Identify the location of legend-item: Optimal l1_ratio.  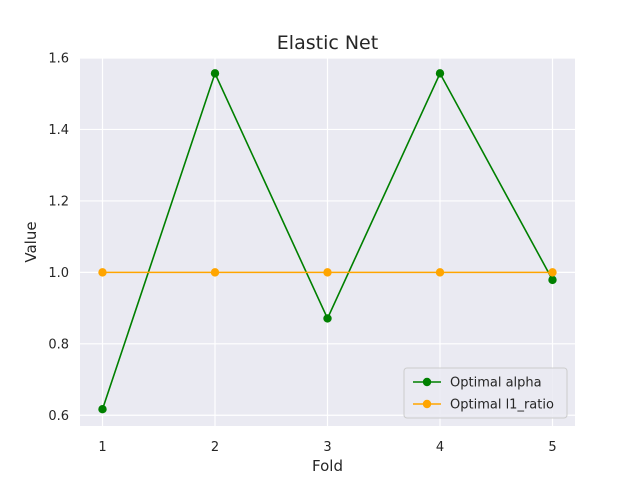
(483, 405).